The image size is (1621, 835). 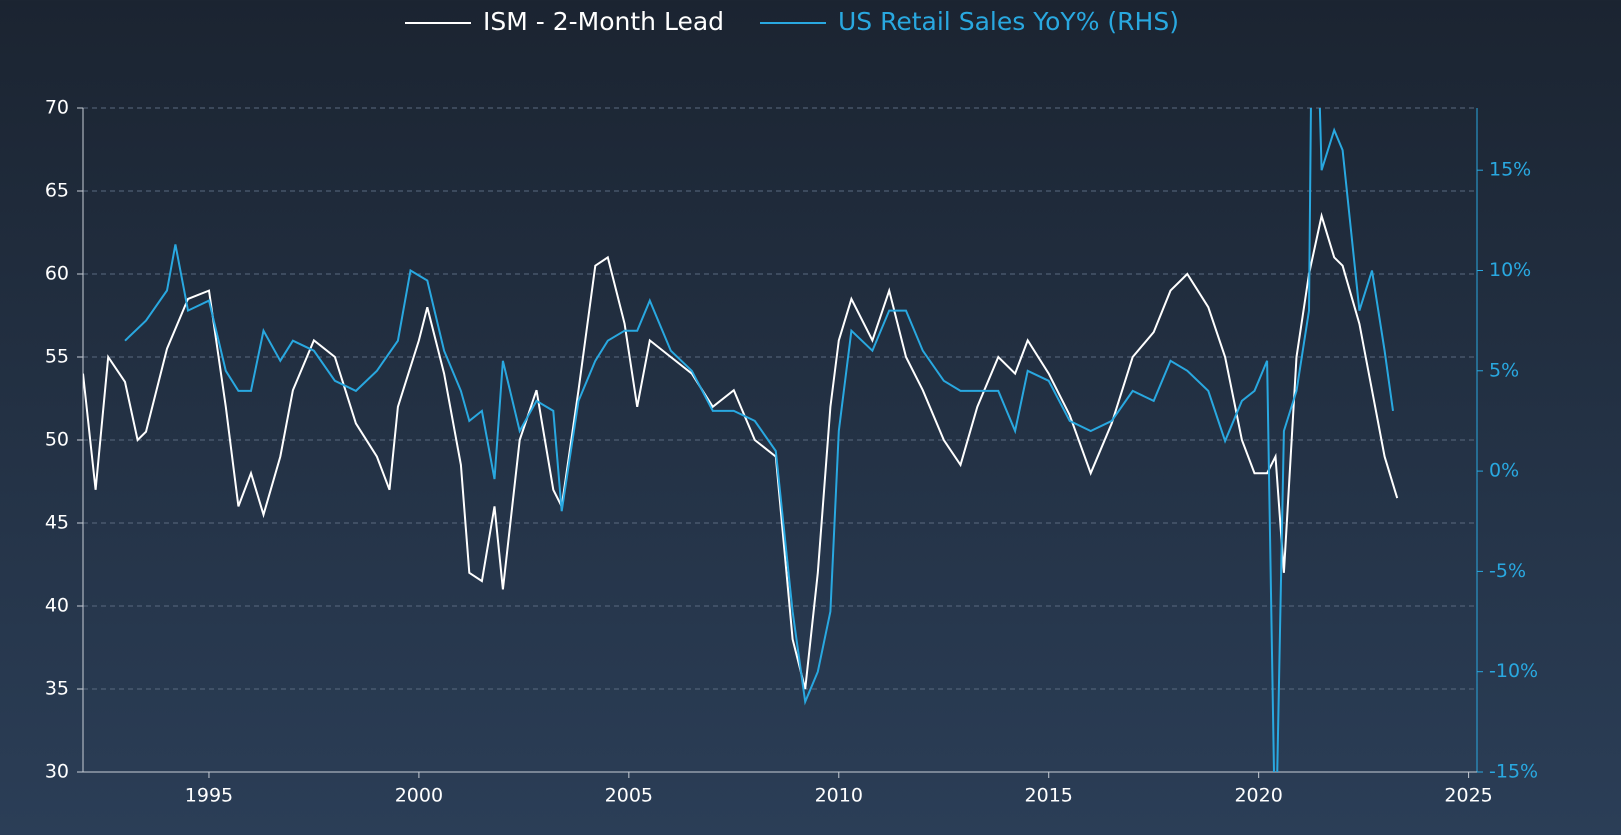 What do you see at coordinates (57, 108) in the screenshot?
I see `y-tick-label: 70` at bounding box center [57, 108].